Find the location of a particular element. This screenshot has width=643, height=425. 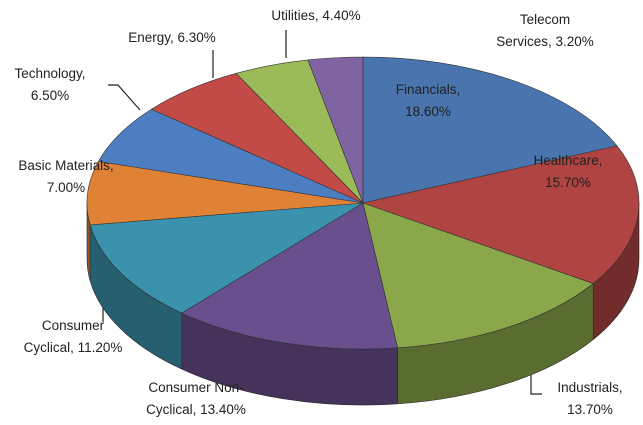

data-label-line: 7.00% is located at coordinates (66, 187).